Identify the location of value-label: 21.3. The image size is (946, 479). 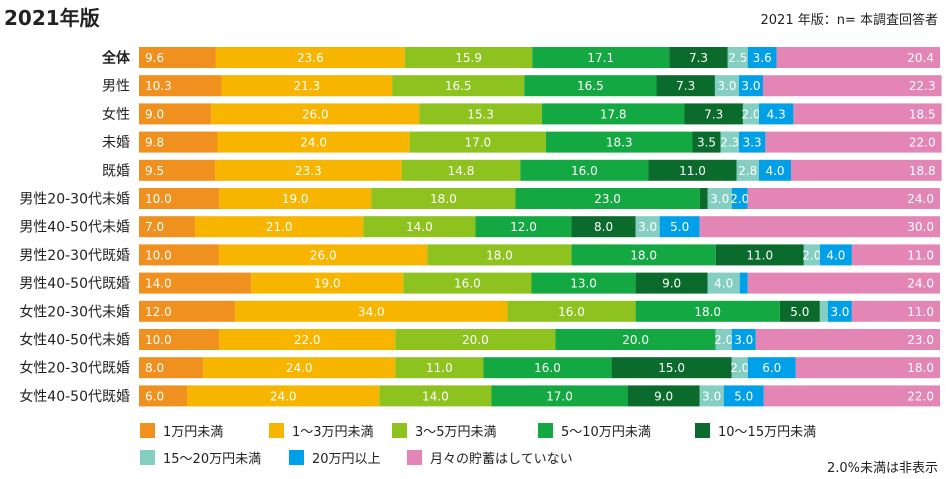
(306, 86).